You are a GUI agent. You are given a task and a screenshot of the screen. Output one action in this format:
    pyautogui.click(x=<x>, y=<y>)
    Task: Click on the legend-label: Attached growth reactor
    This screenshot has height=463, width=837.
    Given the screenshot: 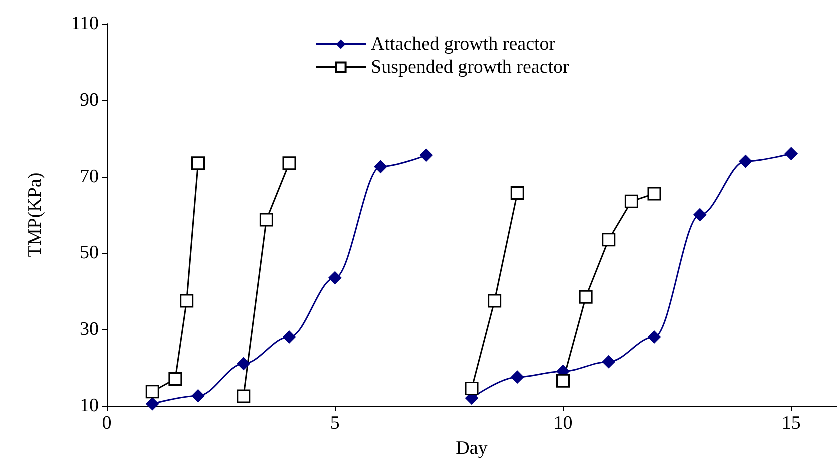 What is the action you would take?
    pyautogui.click(x=463, y=44)
    